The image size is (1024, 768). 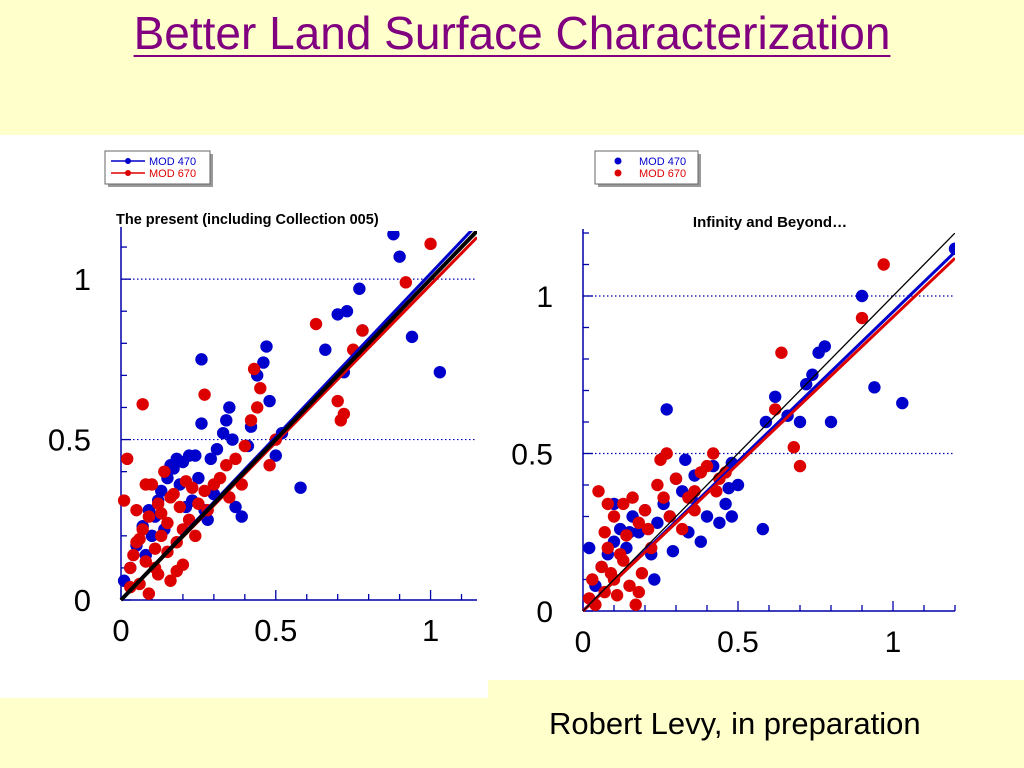 I want to click on chart-title: The present (including Collection 005), so click(x=247, y=220).